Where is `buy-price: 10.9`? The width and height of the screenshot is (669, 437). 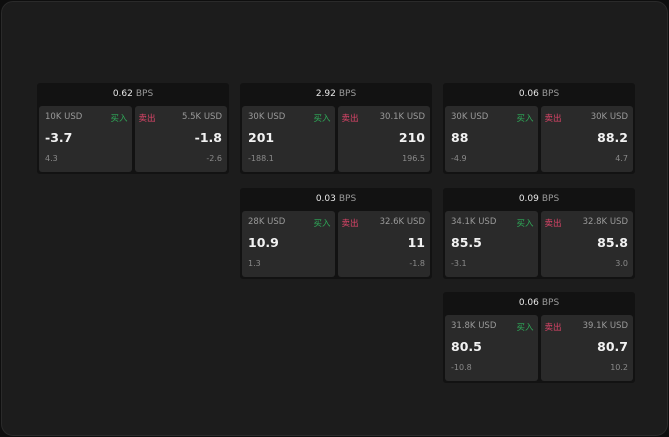
buy-price: 10.9 is located at coordinates (263, 242).